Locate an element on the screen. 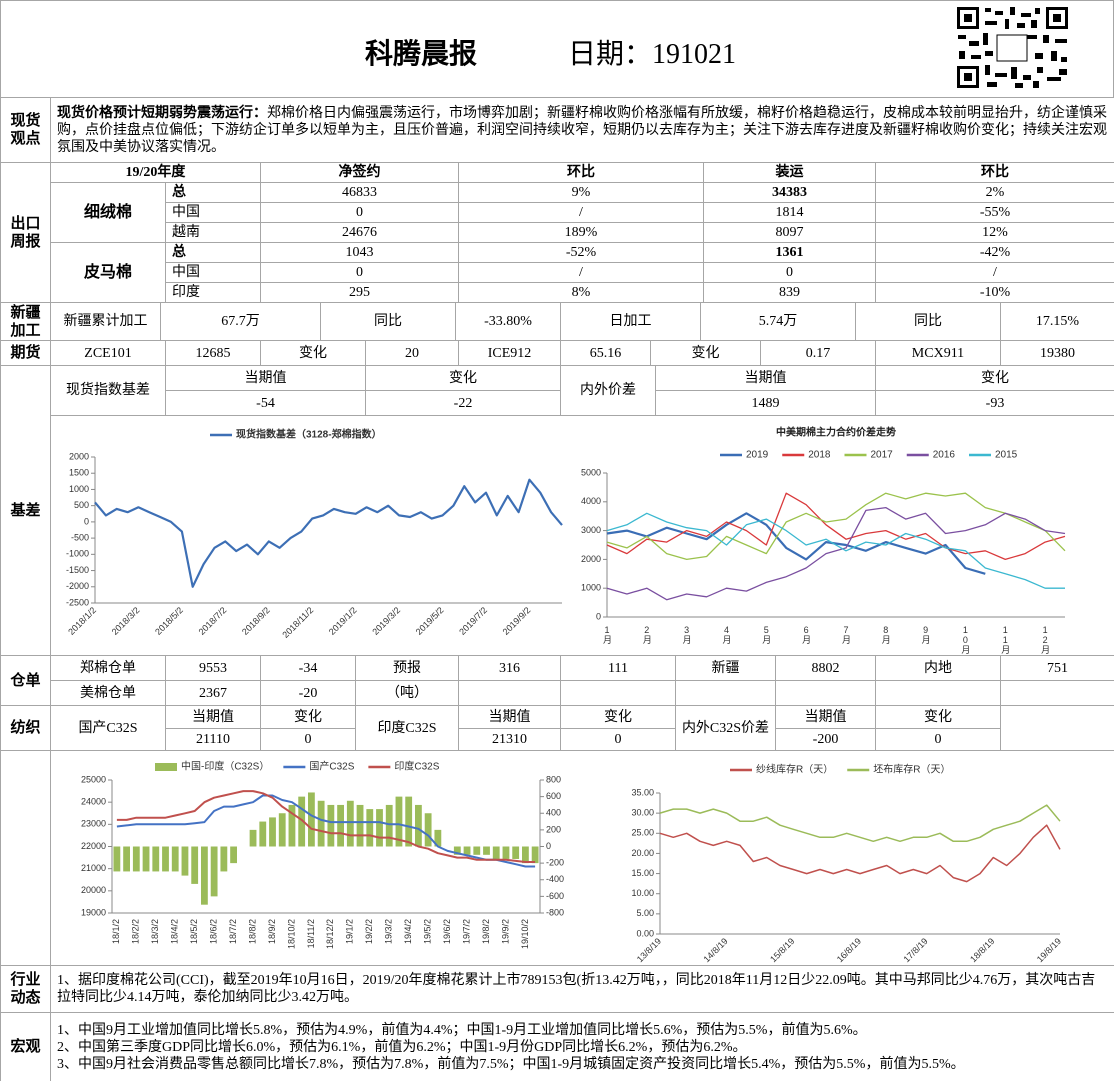 The image size is (1114, 1081). y-tick-label: 0 is located at coordinates (86, 521).